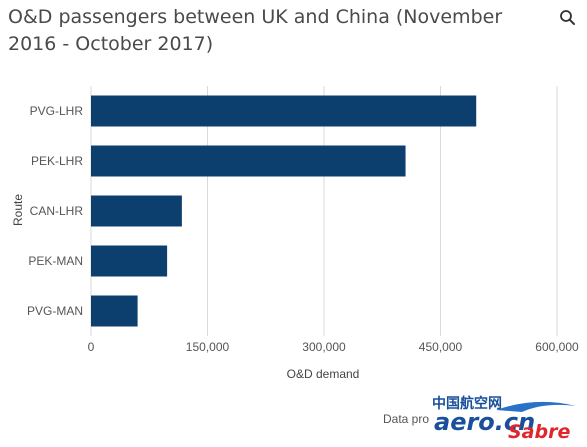 Image resolution: width=587 pixels, height=447 pixels. I want to click on search-button, so click(568, 18).